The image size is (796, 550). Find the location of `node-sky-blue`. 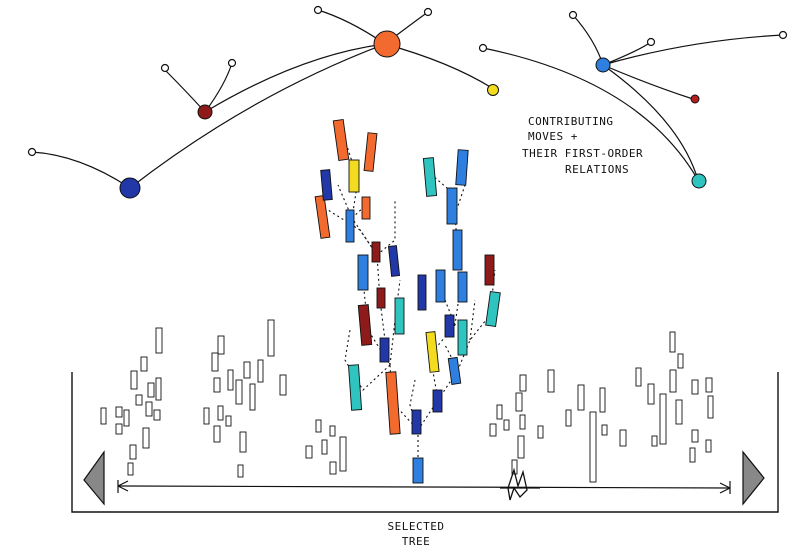

node-sky-blue is located at coordinates (603, 65).